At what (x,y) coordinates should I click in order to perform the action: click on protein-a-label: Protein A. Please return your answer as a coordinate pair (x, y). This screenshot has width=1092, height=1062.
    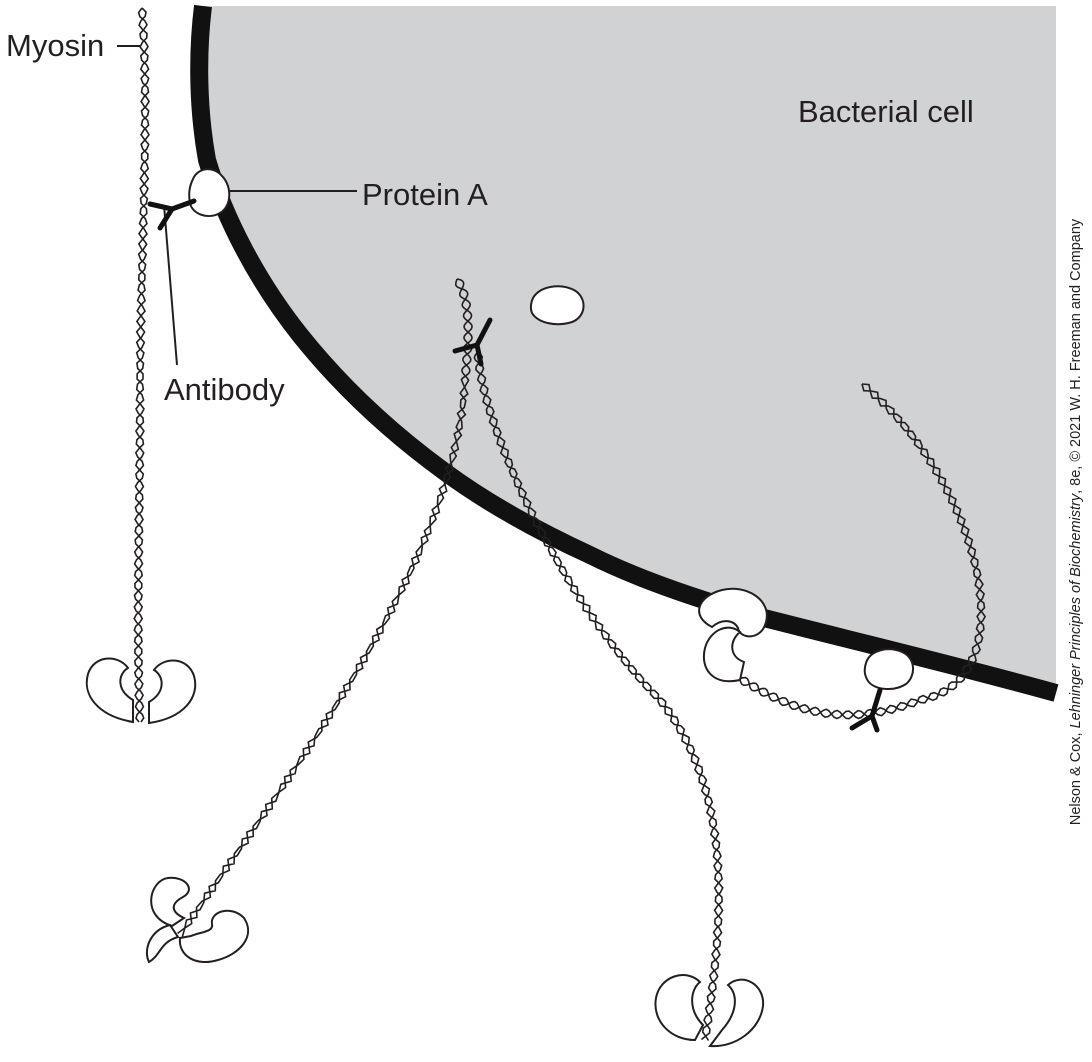
    Looking at the image, I should click on (425, 194).